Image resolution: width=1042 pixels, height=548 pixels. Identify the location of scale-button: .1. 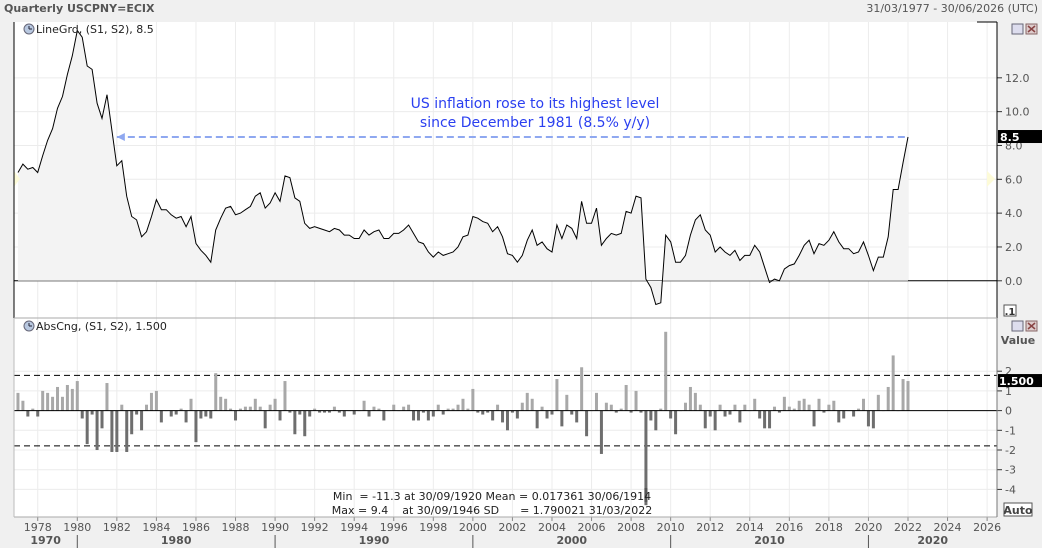
(1010, 311).